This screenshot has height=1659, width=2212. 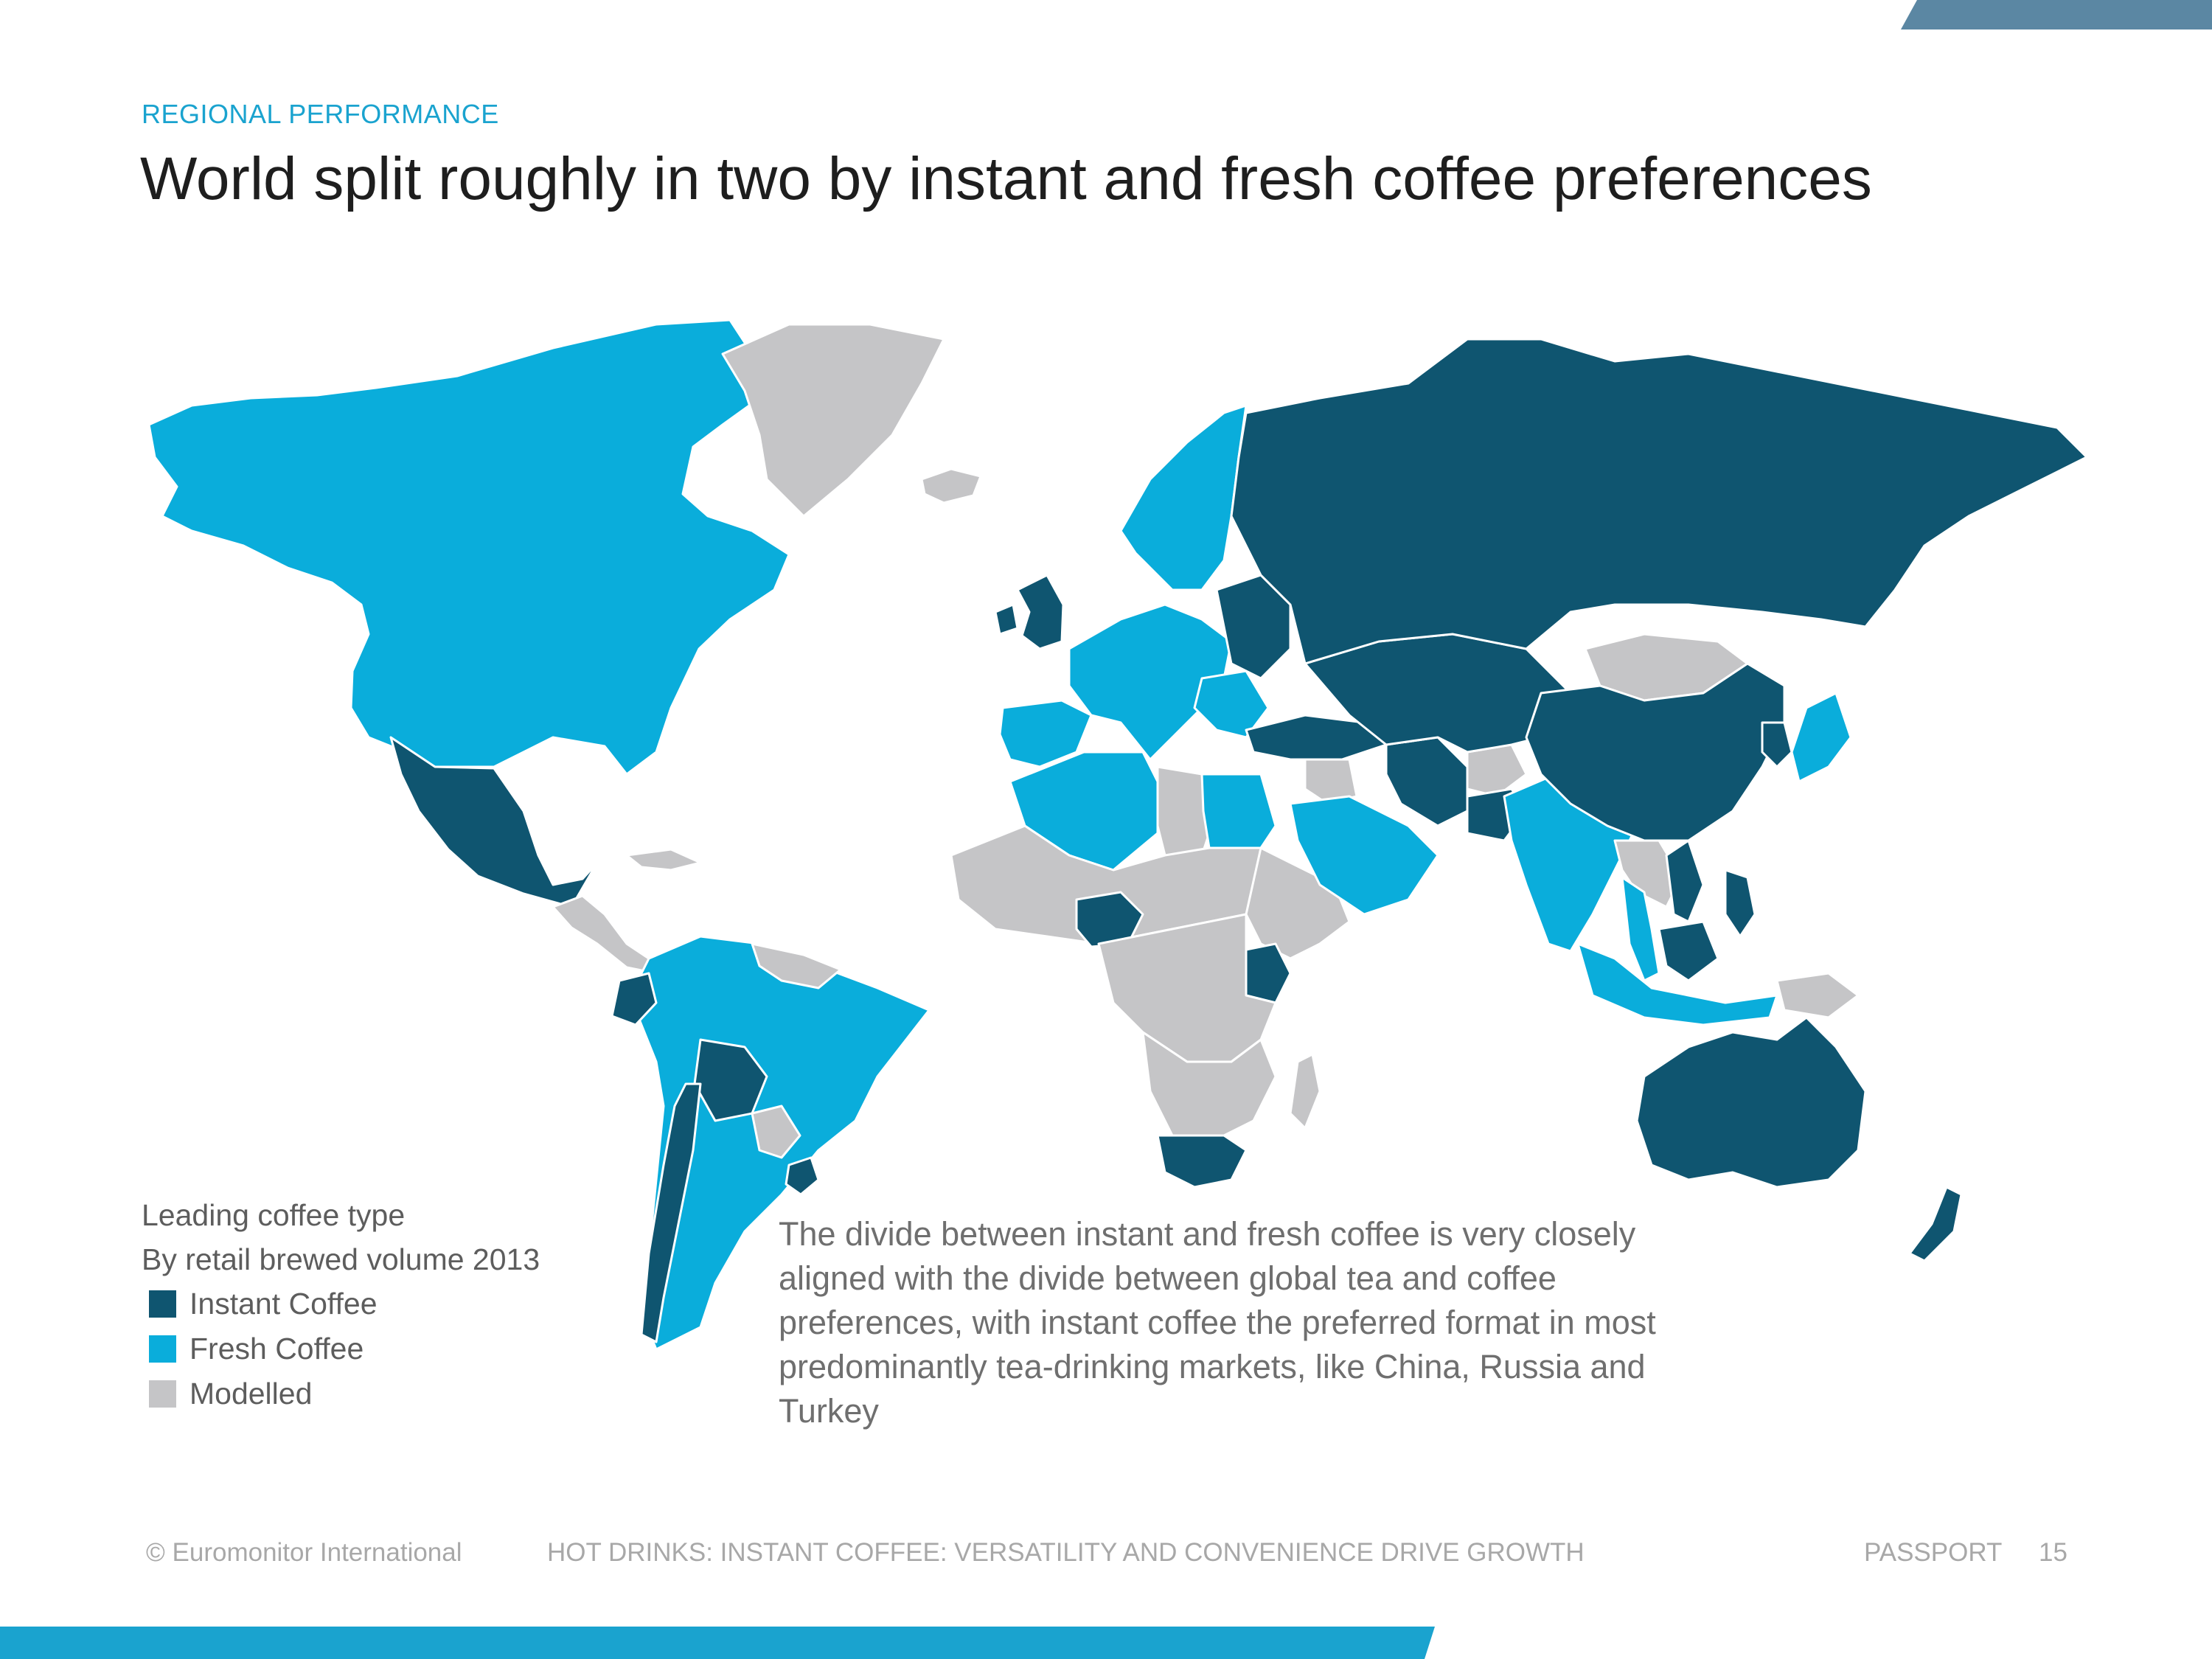 I want to click on legend-swatch-instant, so click(x=162, y=1304).